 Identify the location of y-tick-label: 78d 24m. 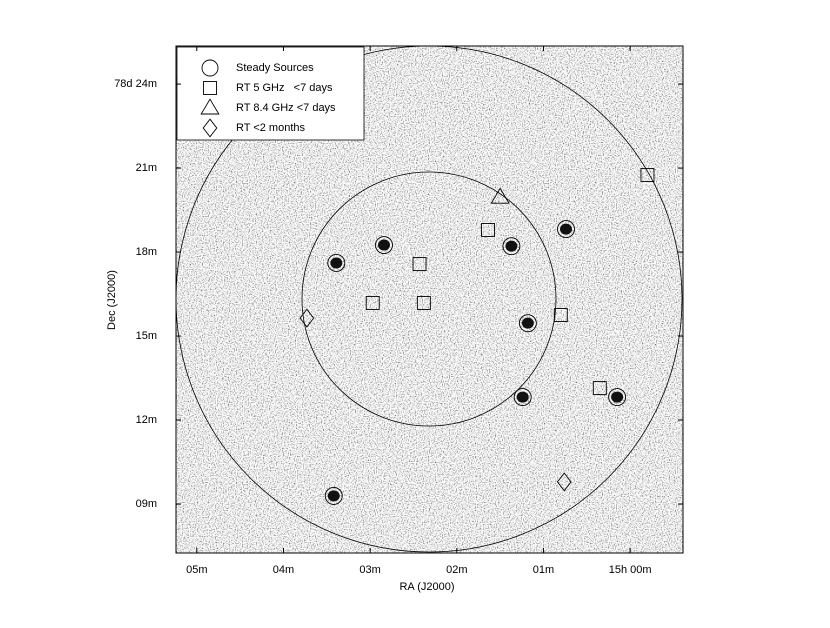
(135, 84).